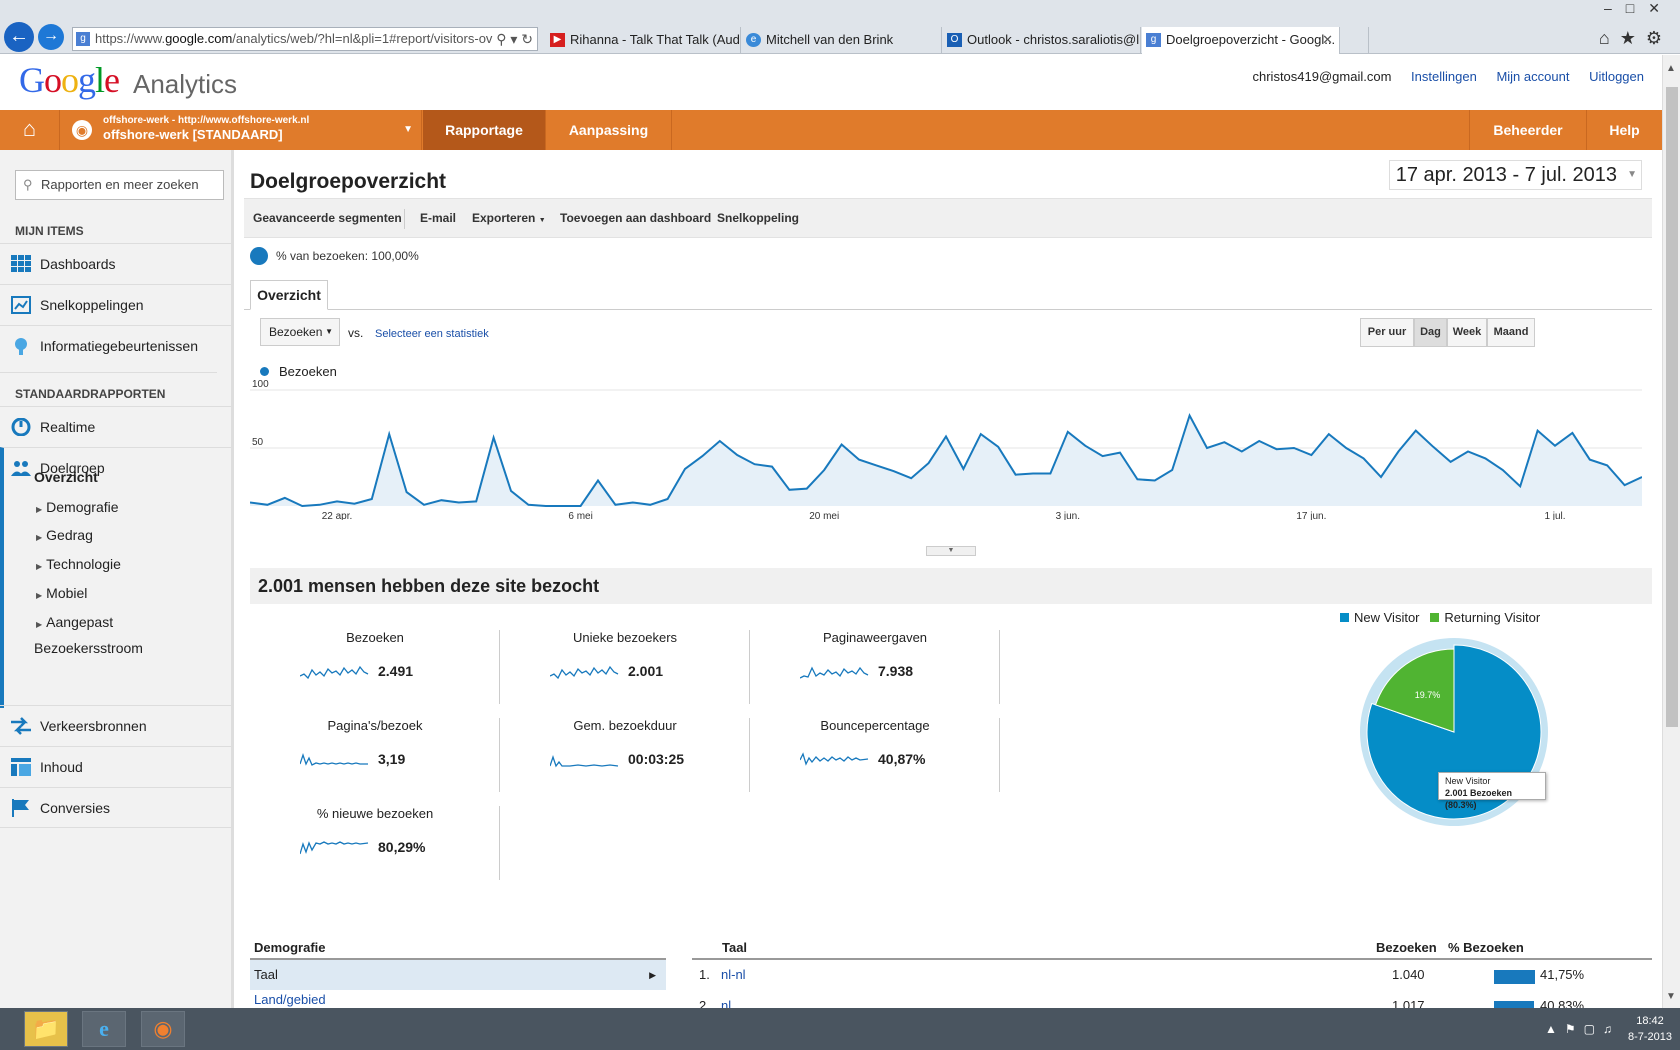 The image size is (1680, 1050). Describe the element at coordinates (875, 667) in the screenshot. I see `metric-cell: Paginaweergaven 7.938` at that location.